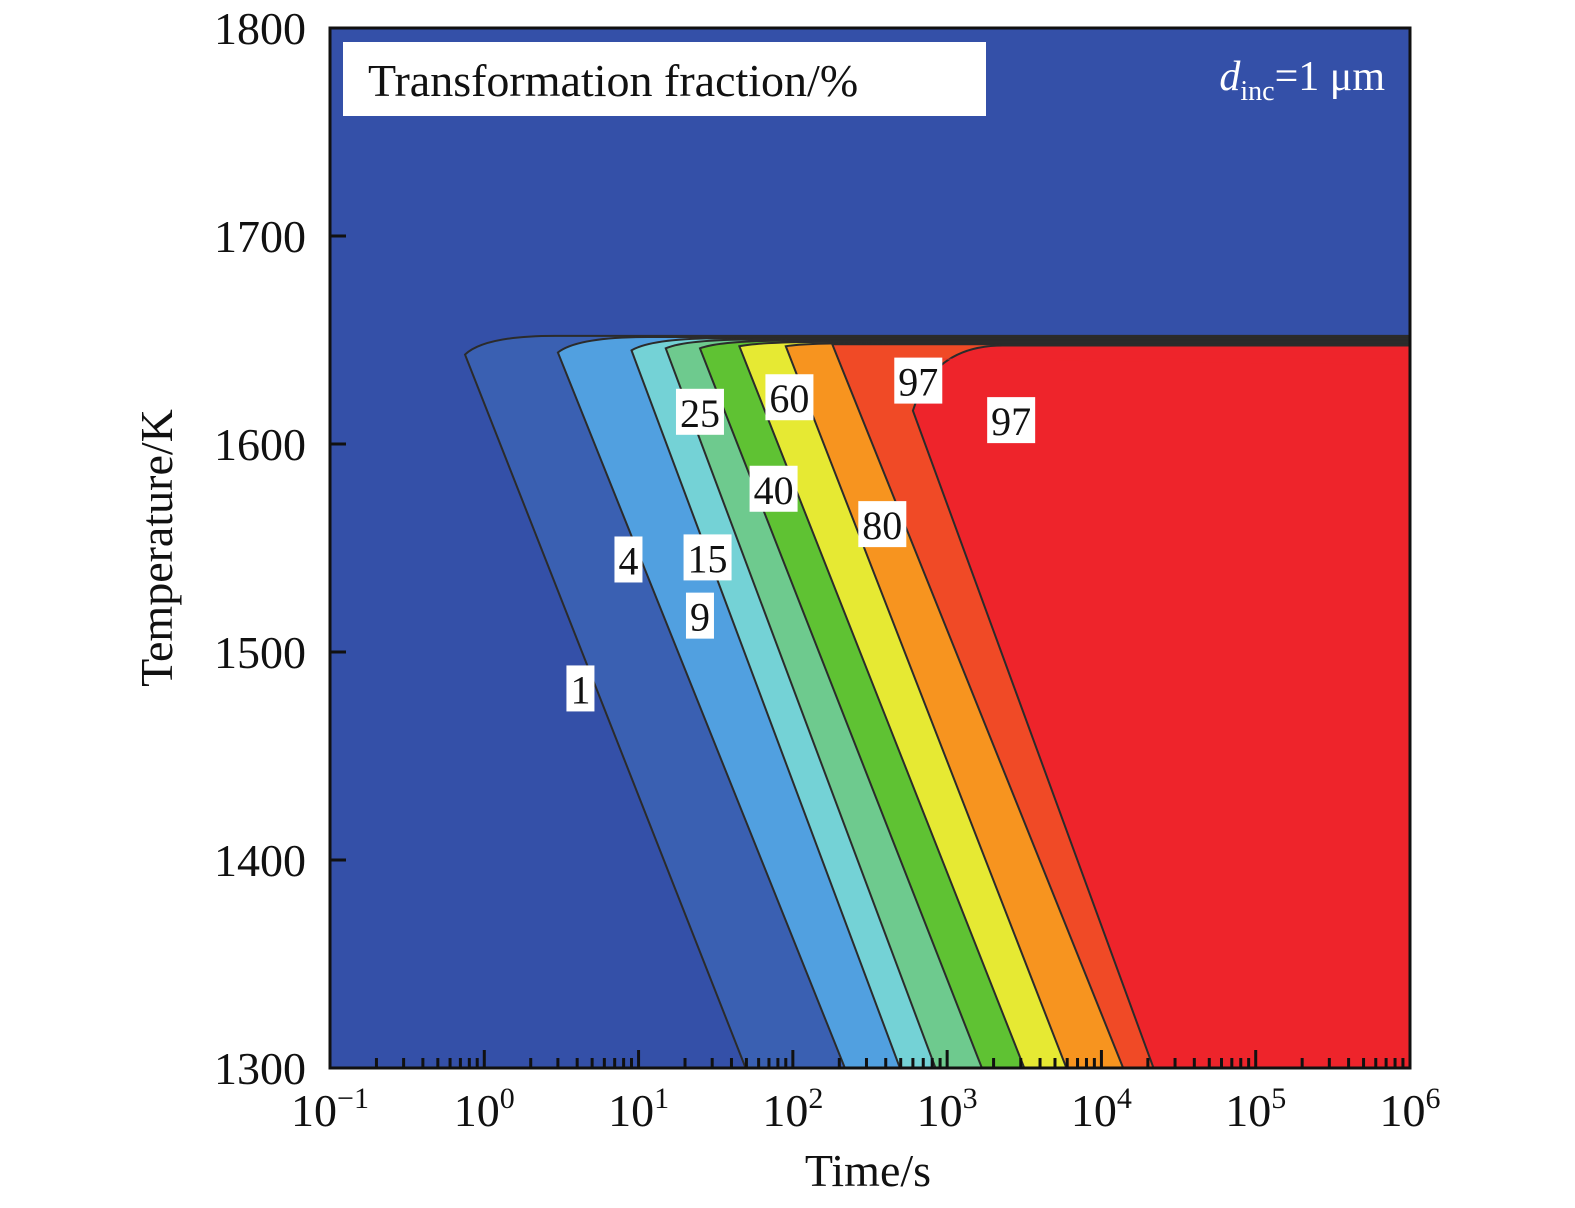 The height and width of the screenshot is (1208, 1575). What do you see at coordinates (156, 548) in the screenshot?
I see `y-axis-title: Temperature/K` at bounding box center [156, 548].